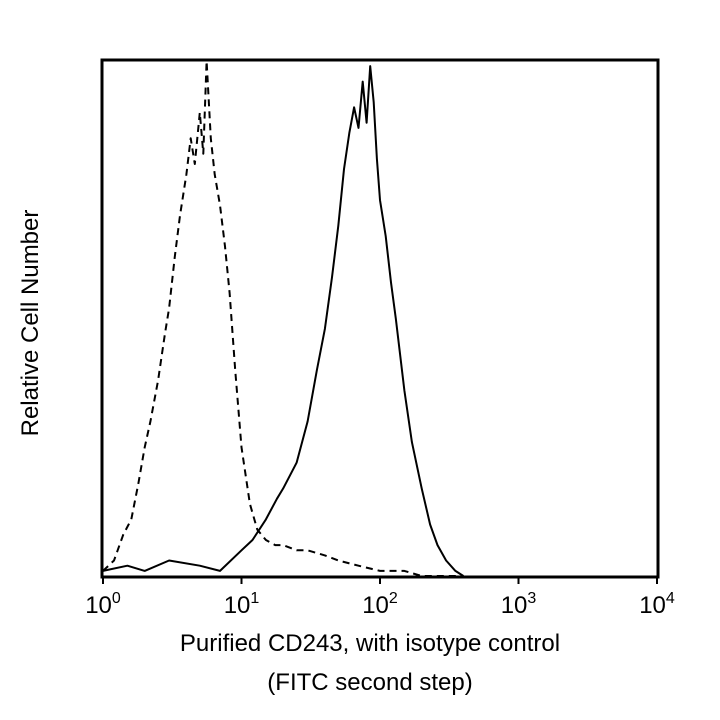 The height and width of the screenshot is (720, 720). What do you see at coordinates (30, 323) in the screenshot?
I see `y-axis-label: Relative Cell Number` at bounding box center [30, 323].